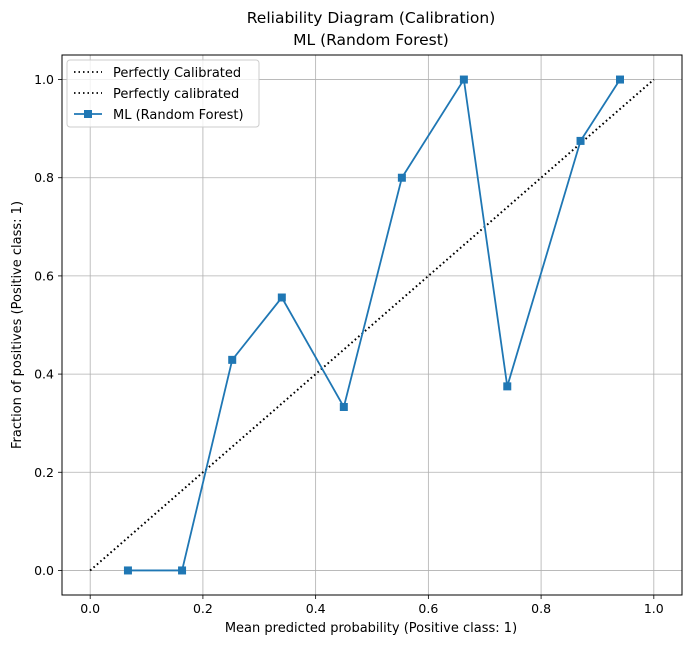 This screenshot has height=645, width=691. What do you see at coordinates (44, 177) in the screenshot?
I see `y-tick-label: 0.8` at bounding box center [44, 177].